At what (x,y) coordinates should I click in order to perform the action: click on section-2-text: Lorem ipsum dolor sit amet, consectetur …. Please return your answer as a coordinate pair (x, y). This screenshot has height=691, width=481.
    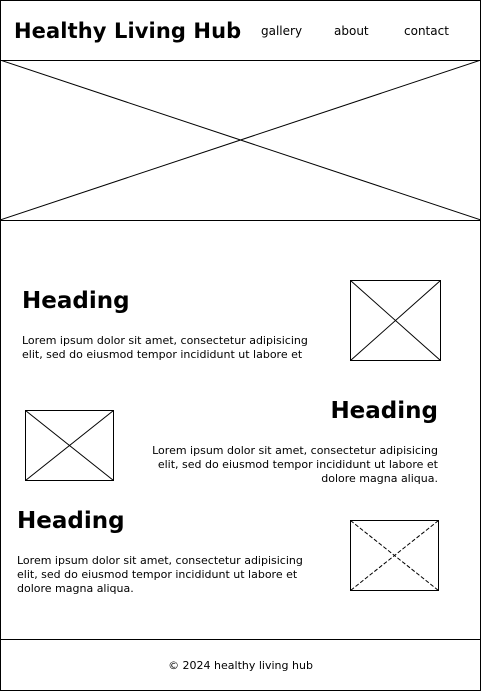
    Looking at the image, I should click on (295, 464).